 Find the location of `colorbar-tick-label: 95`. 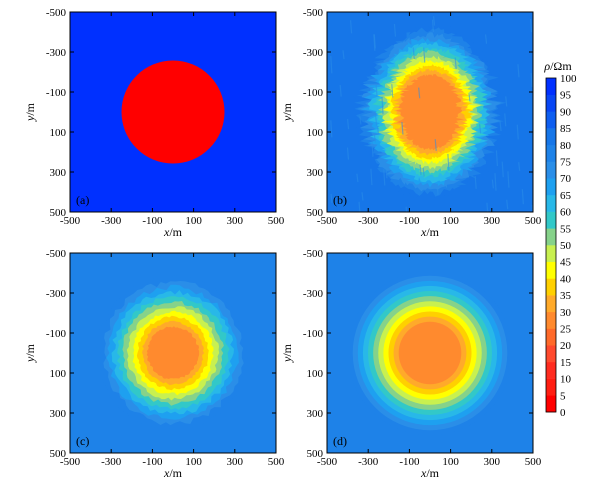

colorbar-tick-label: 95 is located at coordinates (566, 96).